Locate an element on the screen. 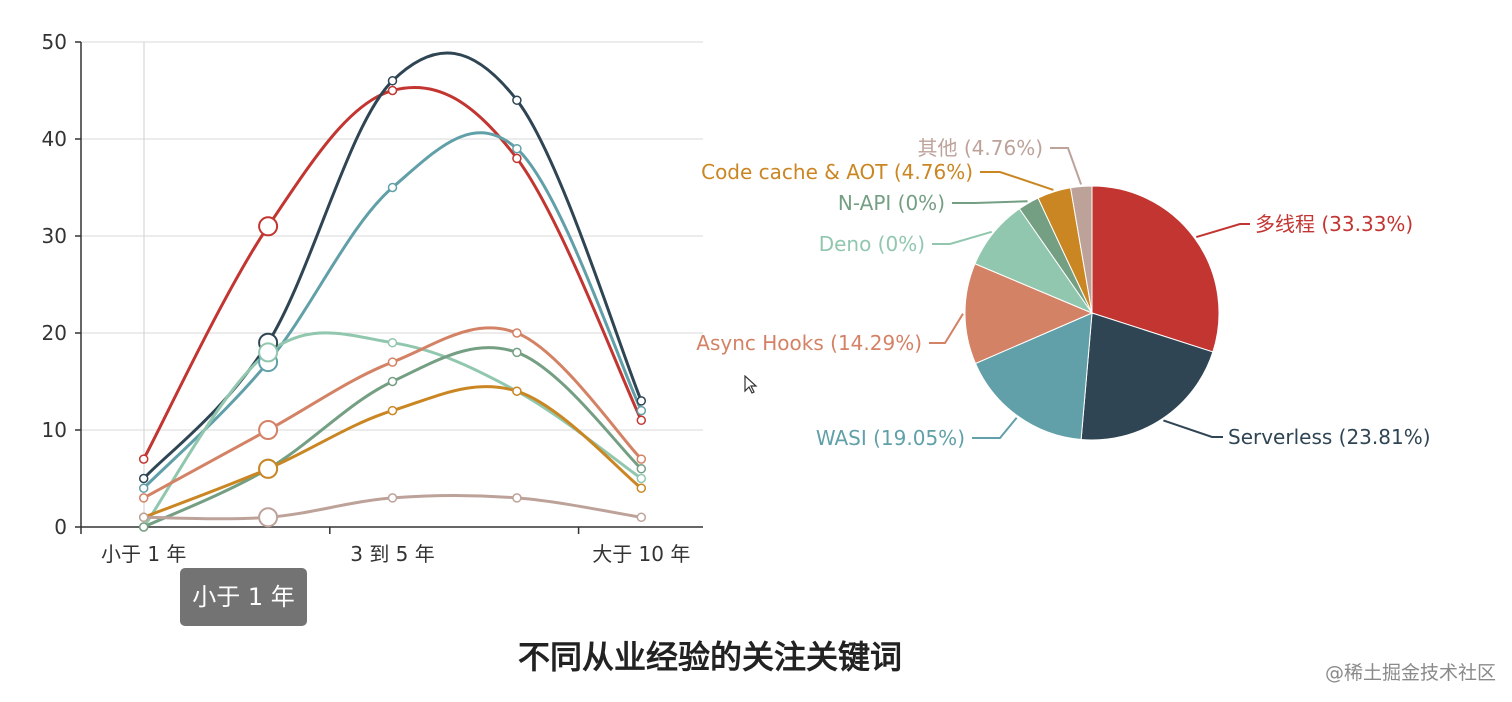  pie-label: Async Hooks (14.29%) is located at coordinates (809, 343).